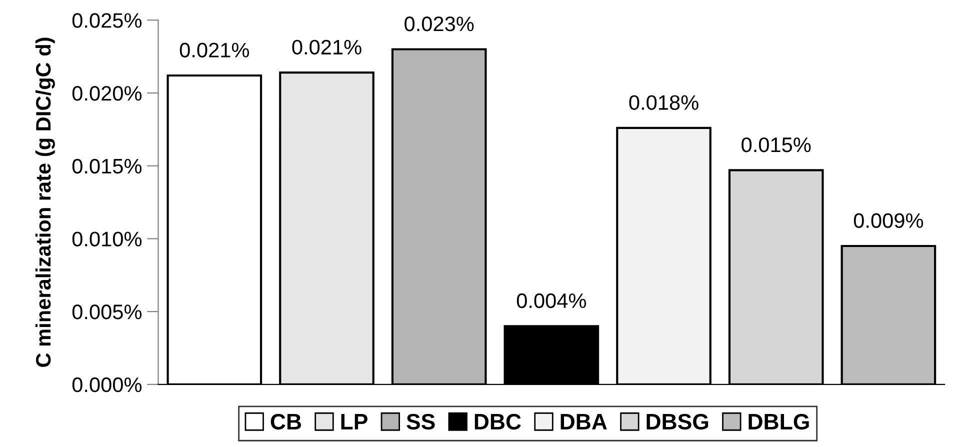 The width and height of the screenshot is (959, 447). Describe the element at coordinates (583, 422) in the screenshot. I see `legend-label: DBA` at that location.